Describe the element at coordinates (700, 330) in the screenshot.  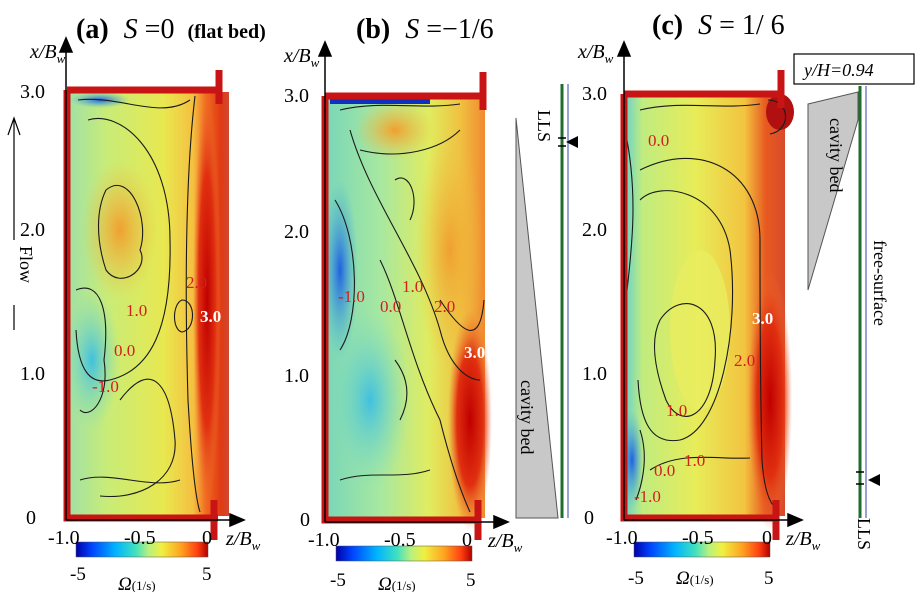
I see `panel-c-yellow-blob` at that location.